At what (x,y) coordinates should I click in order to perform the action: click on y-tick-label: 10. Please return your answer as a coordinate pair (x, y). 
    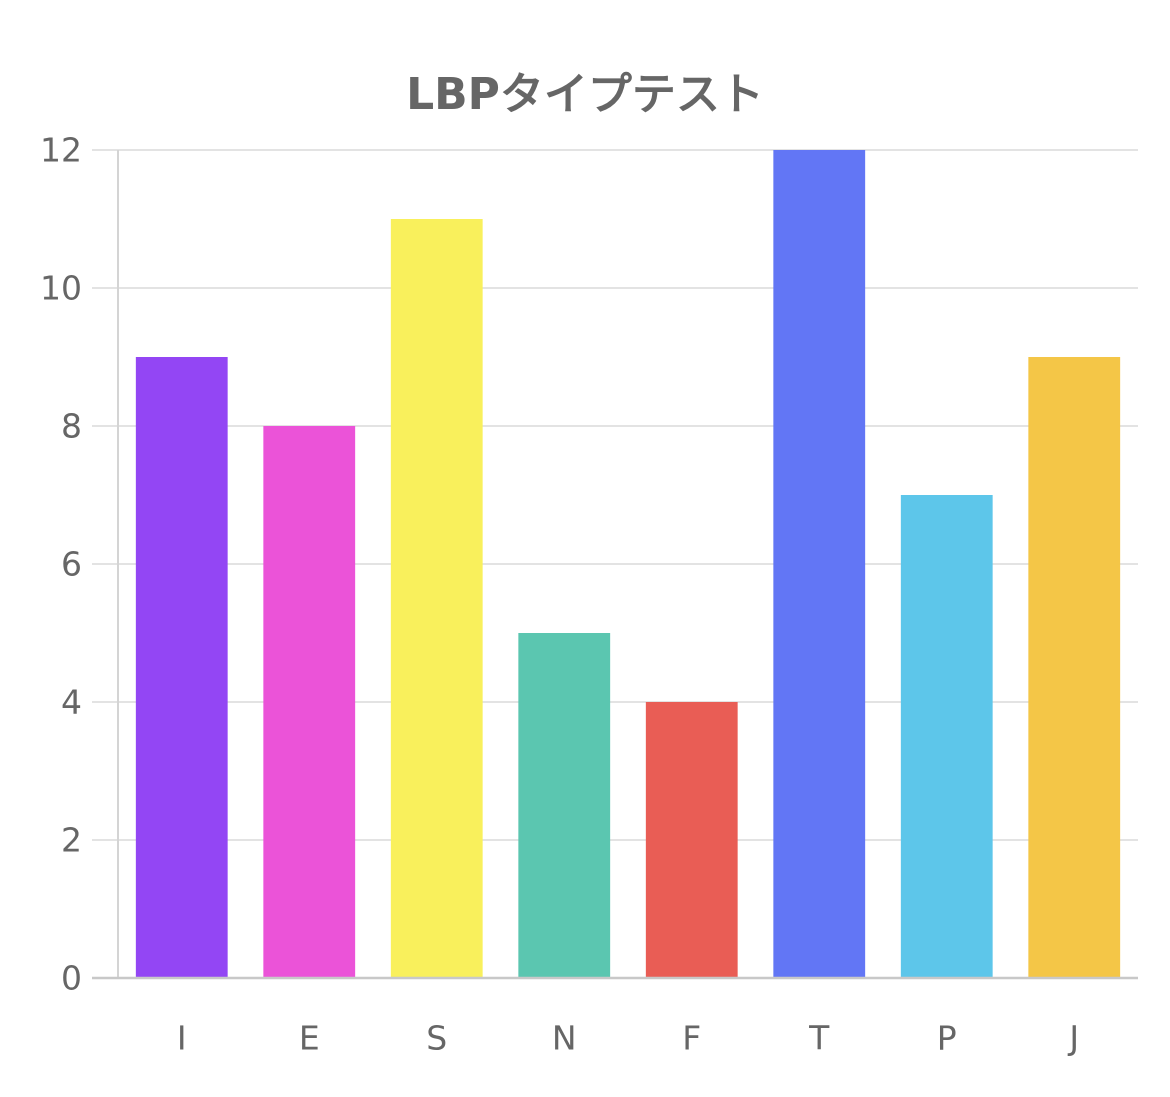
    Looking at the image, I should click on (61, 288).